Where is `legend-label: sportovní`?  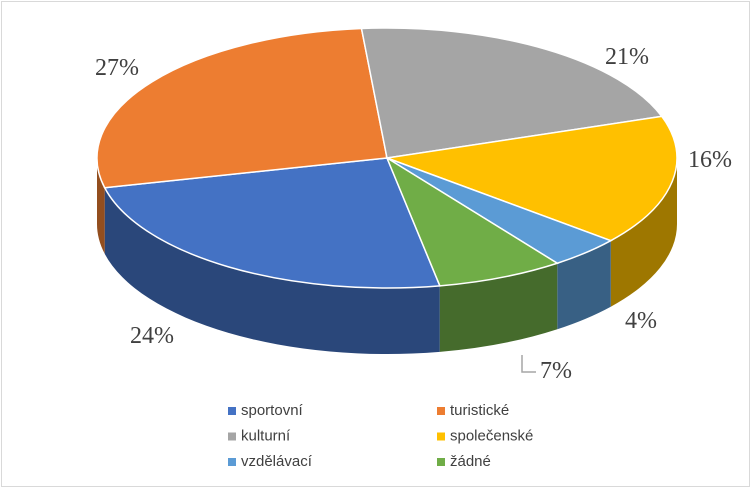
legend-label: sportovní is located at coordinates (272, 410).